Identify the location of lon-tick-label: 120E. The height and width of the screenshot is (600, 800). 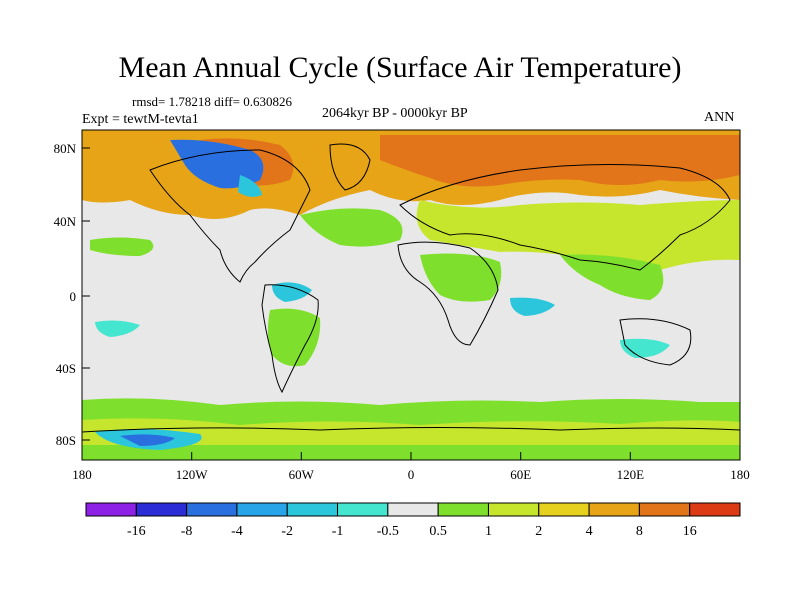
(631, 474).